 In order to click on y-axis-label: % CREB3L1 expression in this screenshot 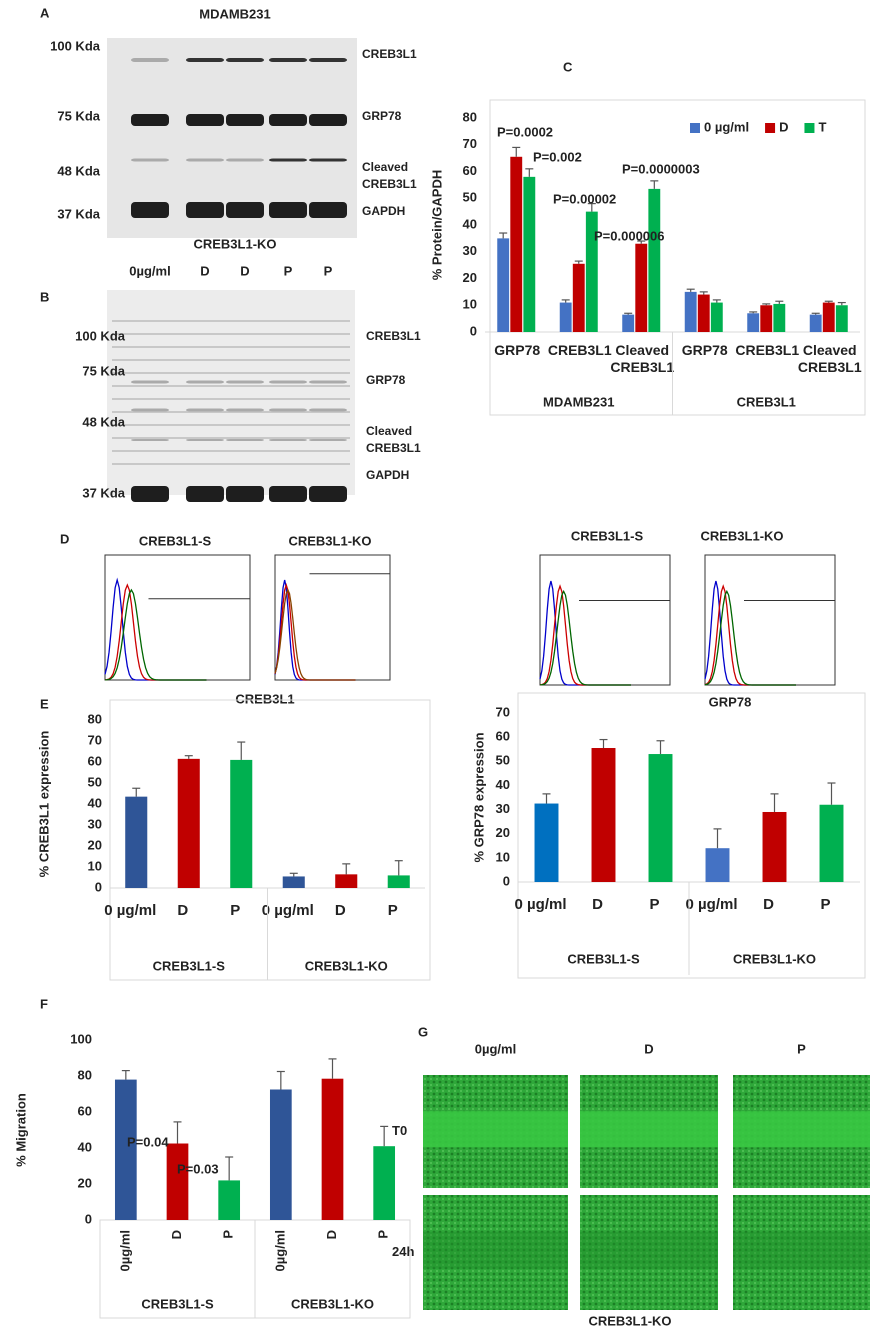, I will do `click(43, 804)`.